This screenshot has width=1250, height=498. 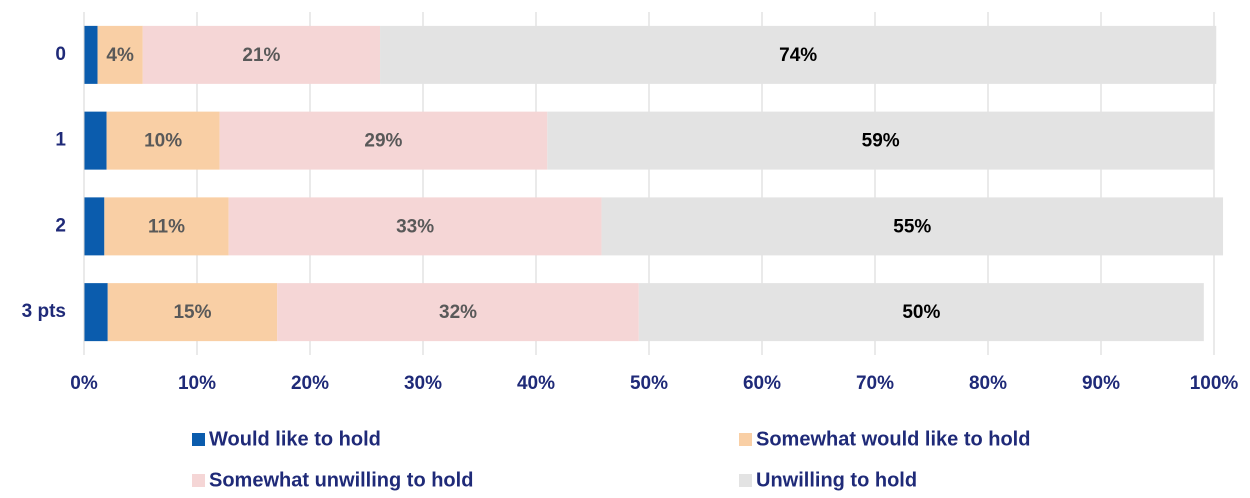 I want to click on value-label: 59%, so click(x=881, y=141).